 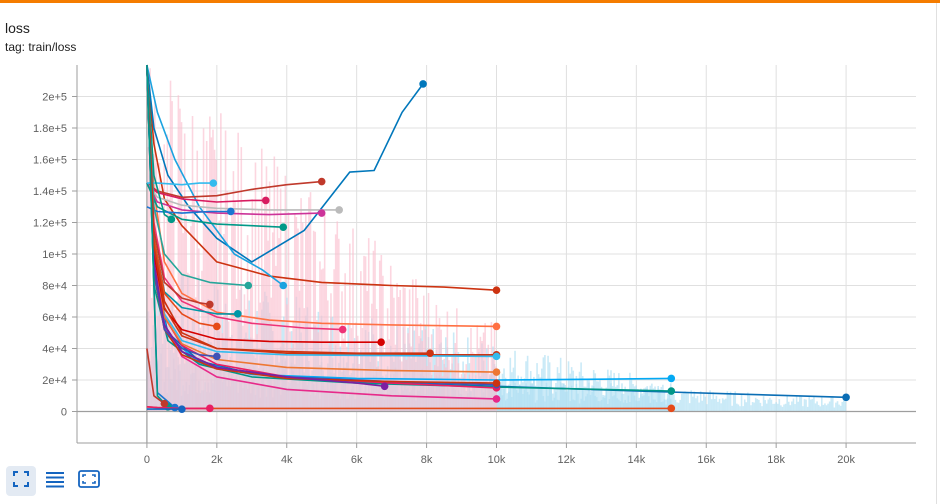 I want to click on x-tick-label: 4k, so click(x=287, y=460).